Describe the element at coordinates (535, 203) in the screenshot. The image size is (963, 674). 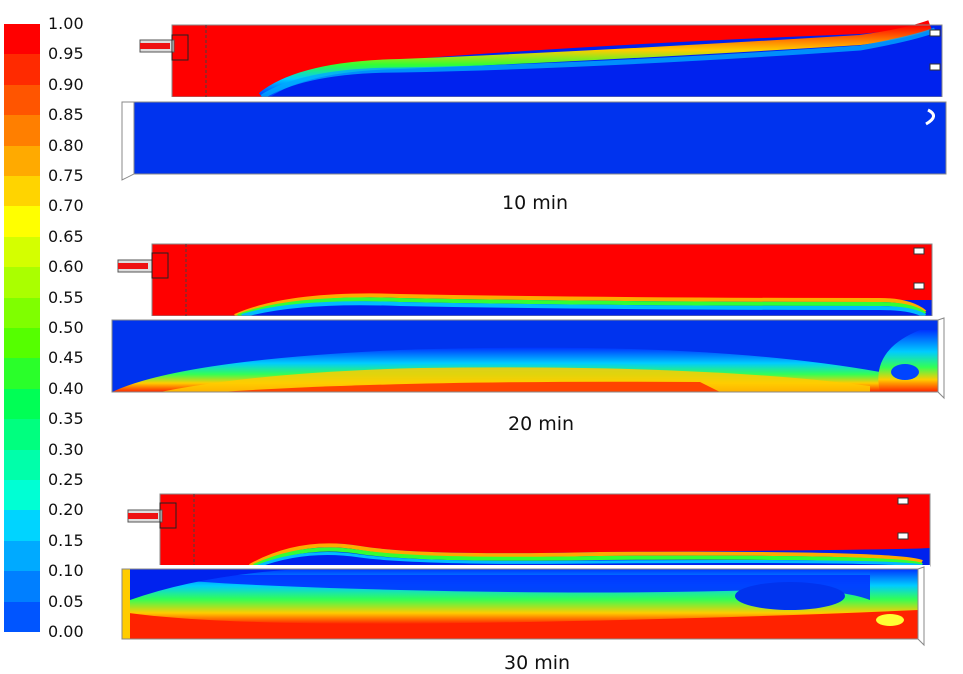
I see `panel-caption-10min: 10 min` at that location.